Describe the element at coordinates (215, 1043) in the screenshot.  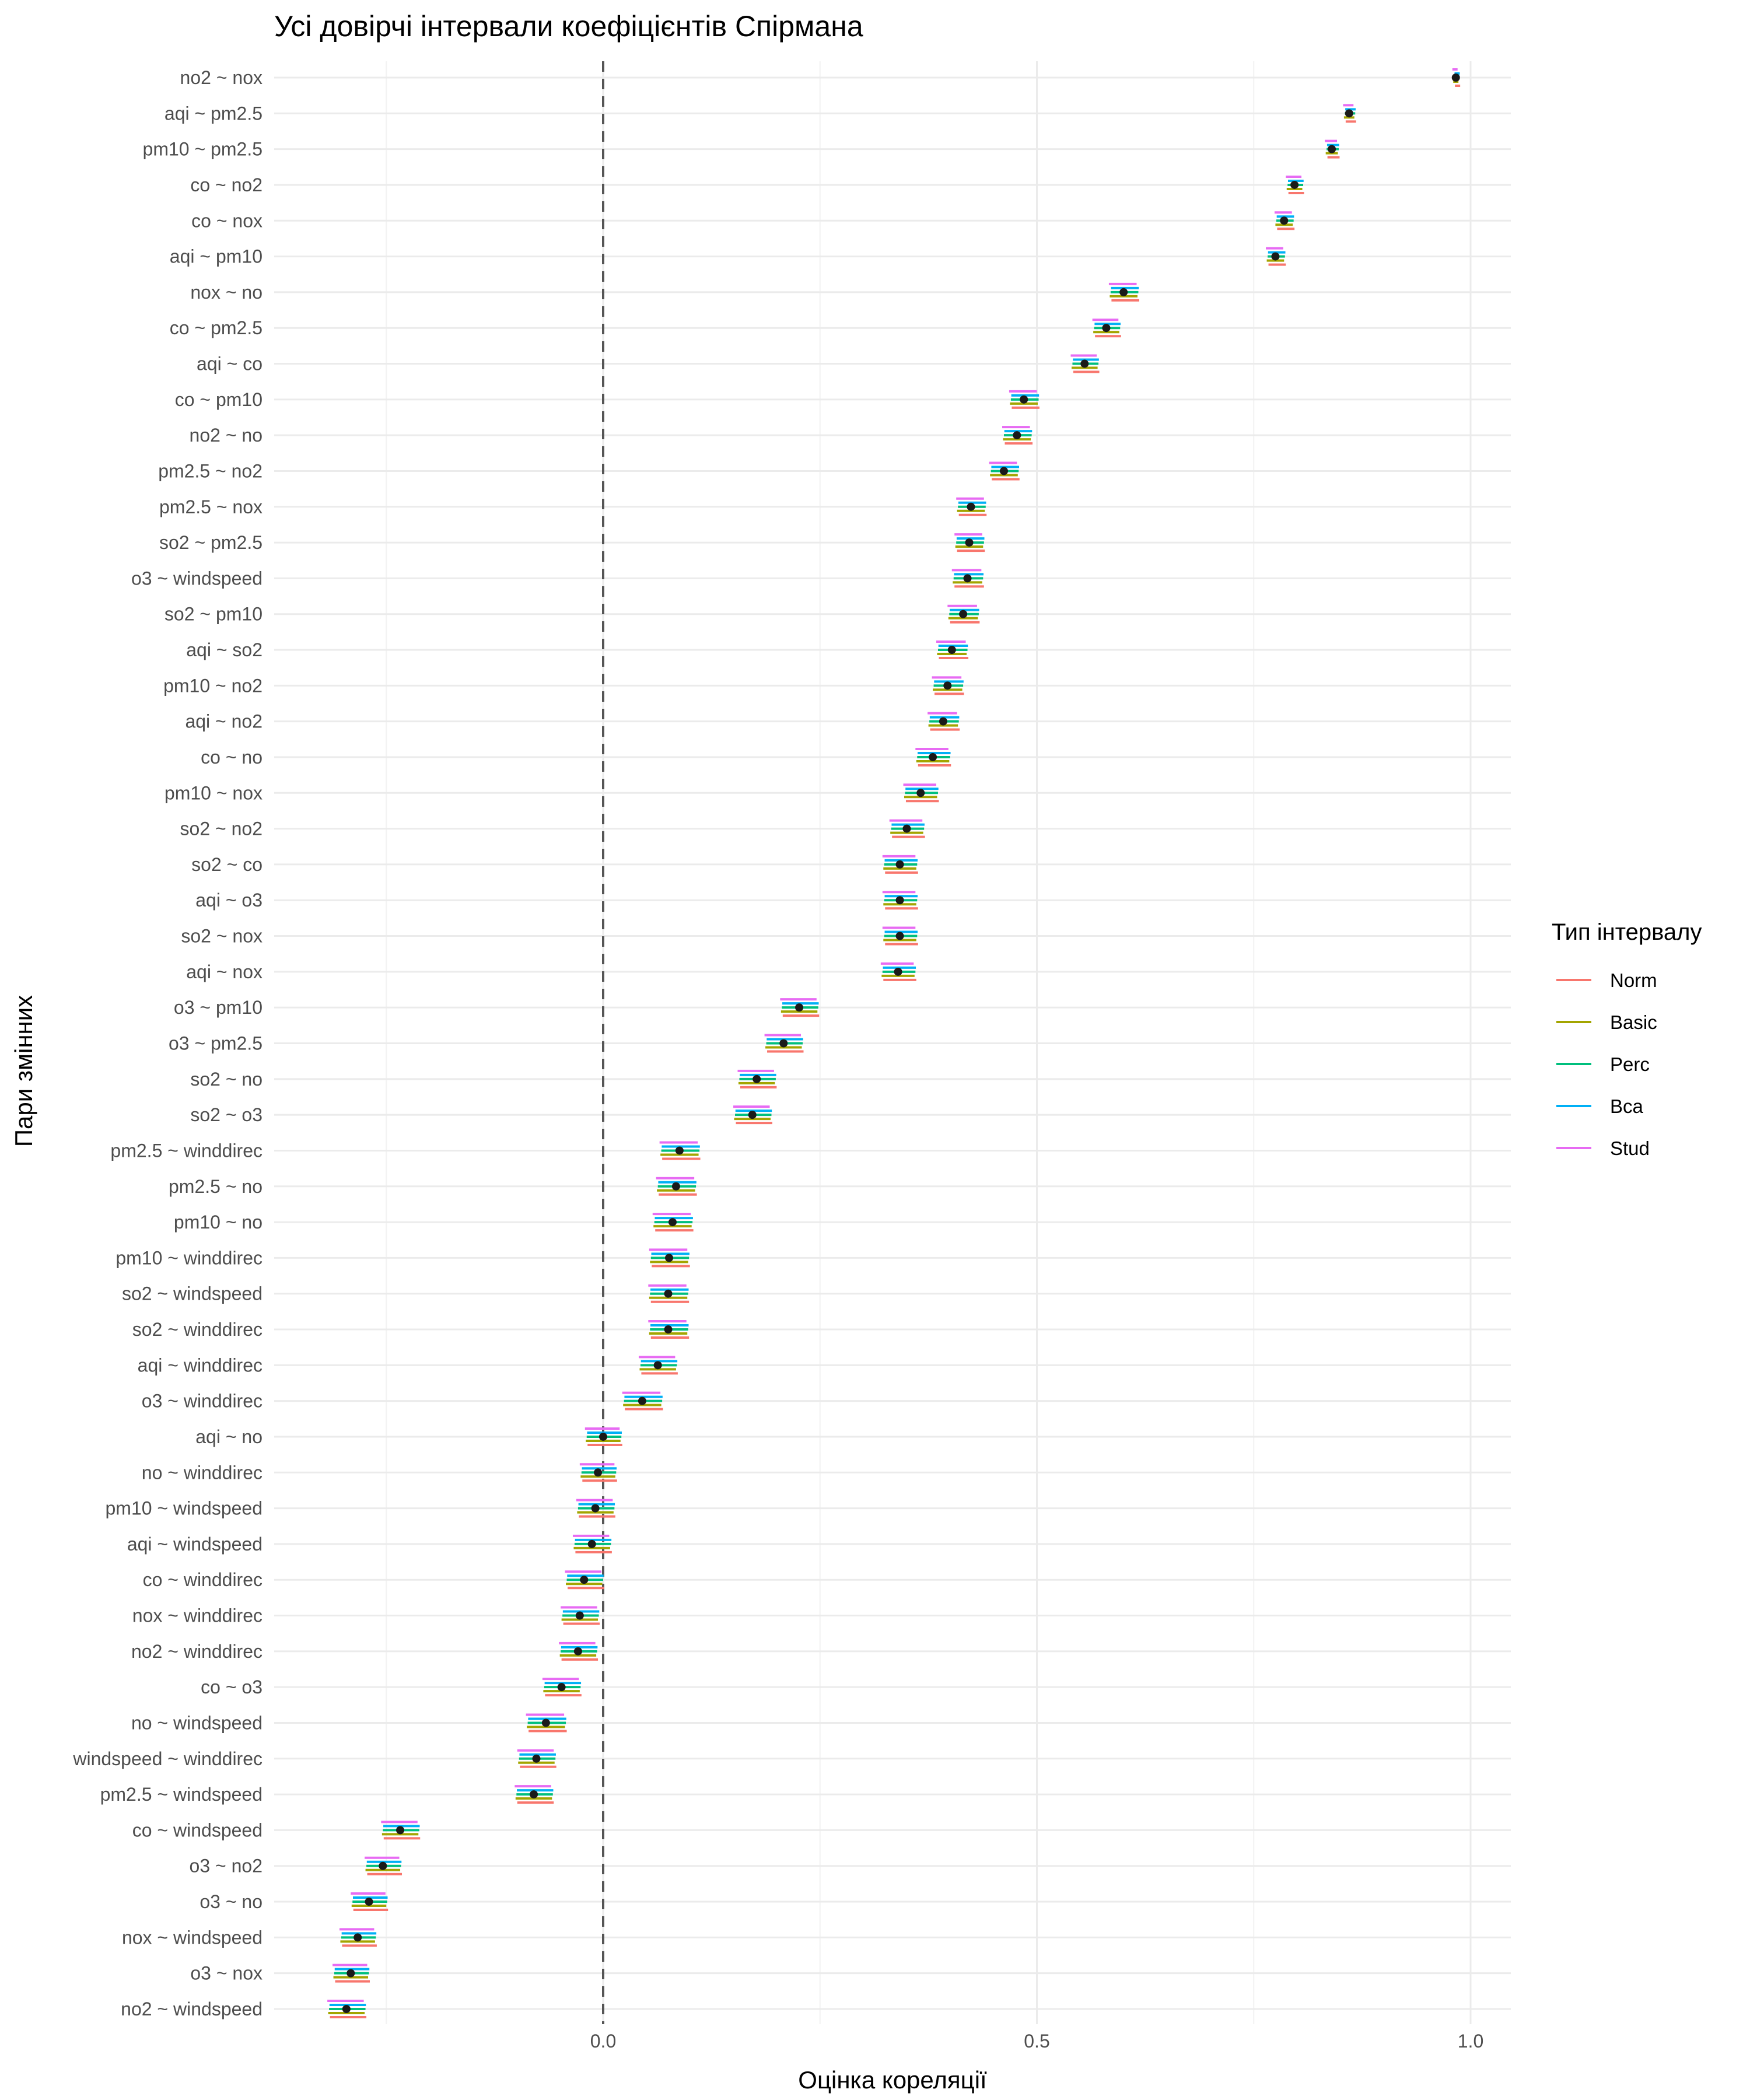
I see `y-tick-label: o3 ~ pm2.5` at that location.